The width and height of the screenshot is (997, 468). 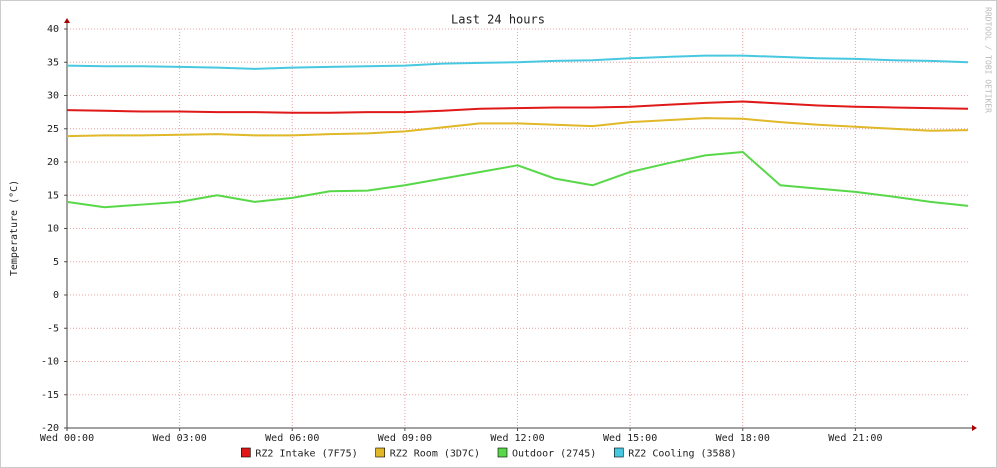 What do you see at coordinates (292, 438) in the screenshot?
I see `x-tick-label: Wed 06:00` at bounding box center [292, 438].